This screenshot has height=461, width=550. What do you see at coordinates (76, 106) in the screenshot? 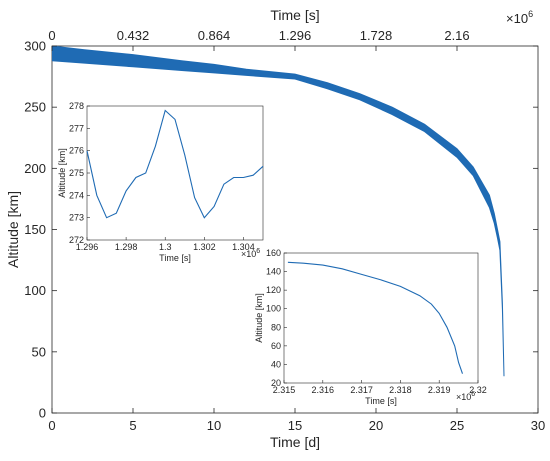
I see `y-tick-label: 278` at bounding box center [76, 106].